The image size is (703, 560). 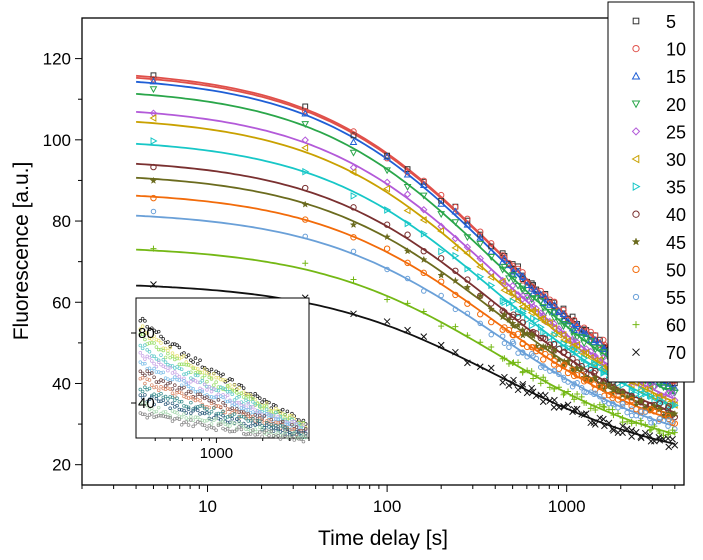 I want to click on inset-x-tick-label: 1000, so click(x=216, y=453).